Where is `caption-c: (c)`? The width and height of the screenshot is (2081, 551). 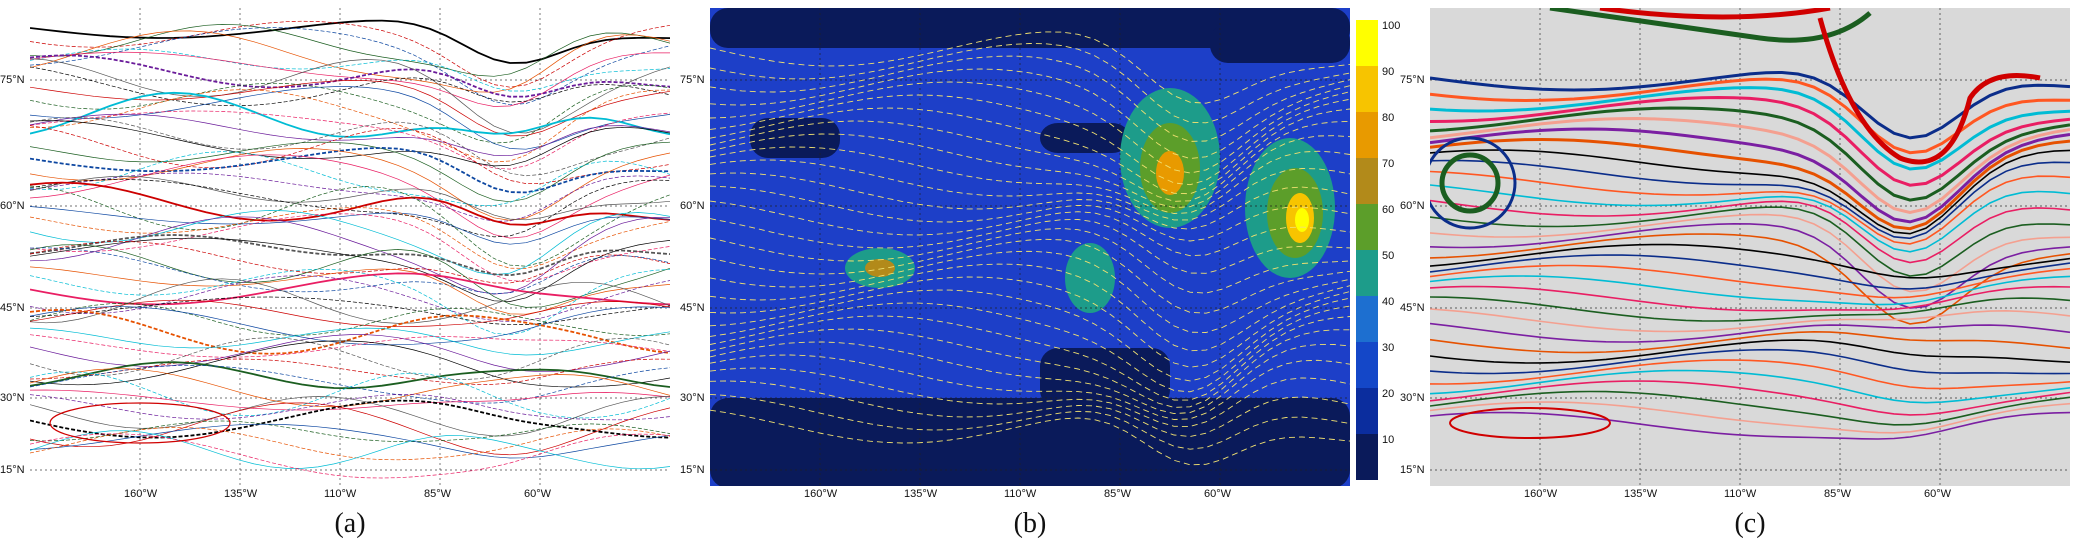
caption-c: (c) is located at coordinates (1750, 523).